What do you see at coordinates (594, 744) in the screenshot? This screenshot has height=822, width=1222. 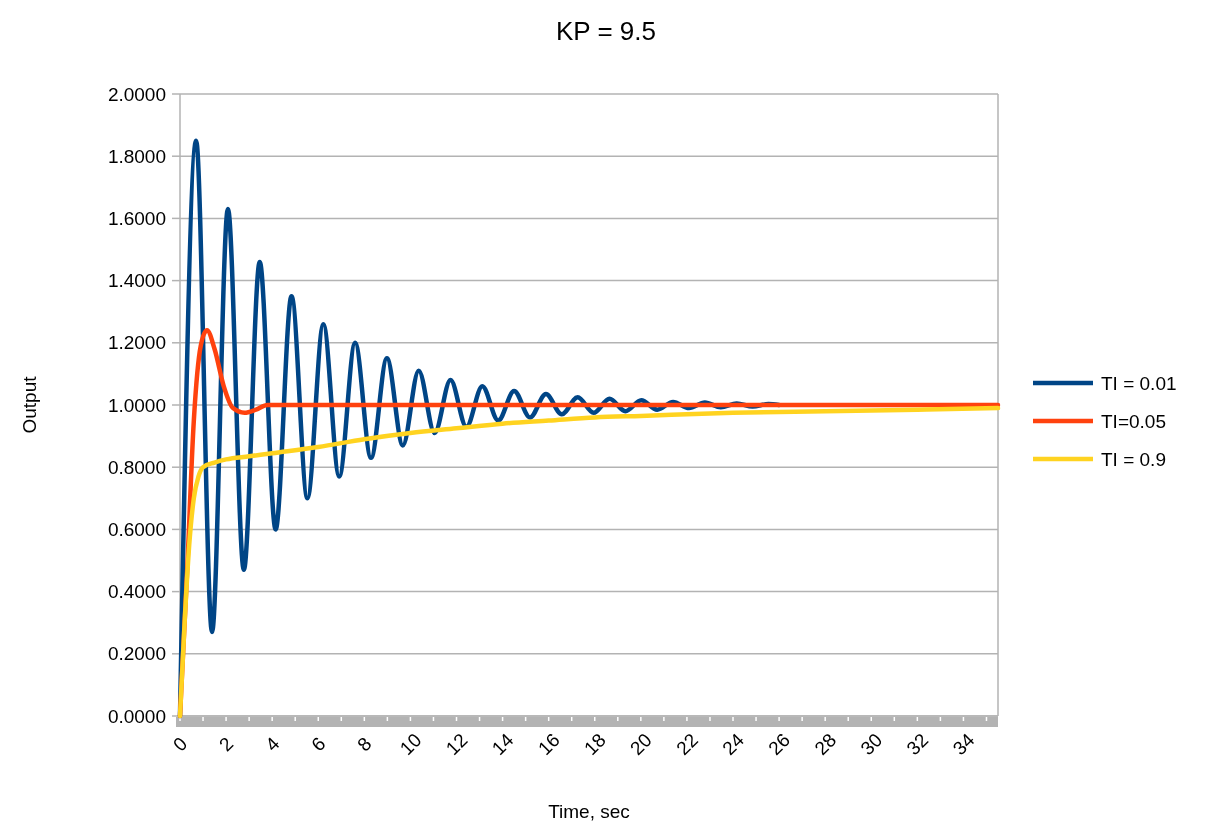 I see `x-tick-label: 18` at bounding box center [594, 744].